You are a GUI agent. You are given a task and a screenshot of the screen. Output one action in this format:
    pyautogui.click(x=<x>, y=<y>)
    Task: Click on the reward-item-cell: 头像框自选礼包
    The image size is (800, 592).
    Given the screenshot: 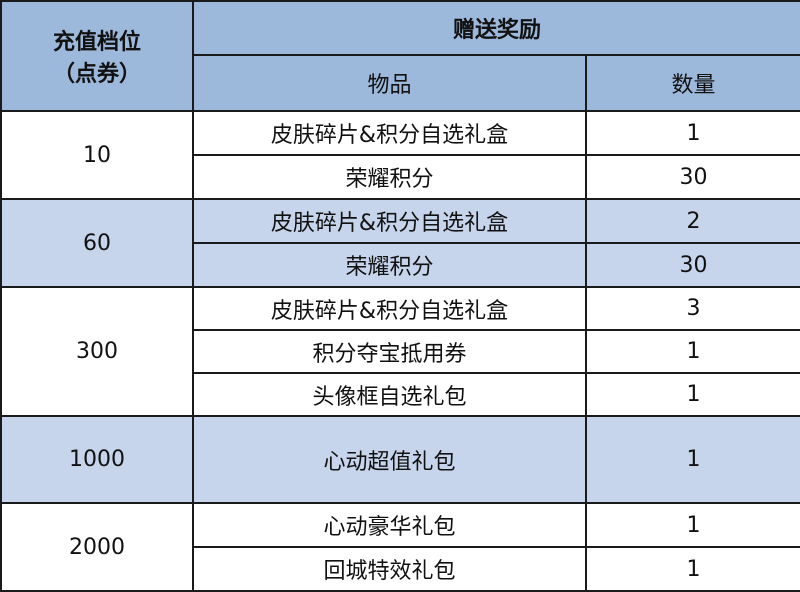 What is the action you would take?
    pyautogui.click(x=389, y=394)
    